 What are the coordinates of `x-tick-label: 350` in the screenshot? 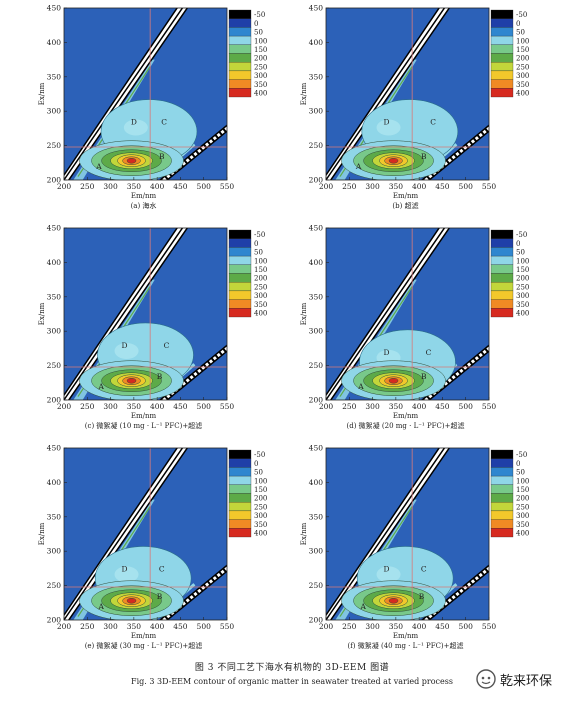 It's located at (134, 186).